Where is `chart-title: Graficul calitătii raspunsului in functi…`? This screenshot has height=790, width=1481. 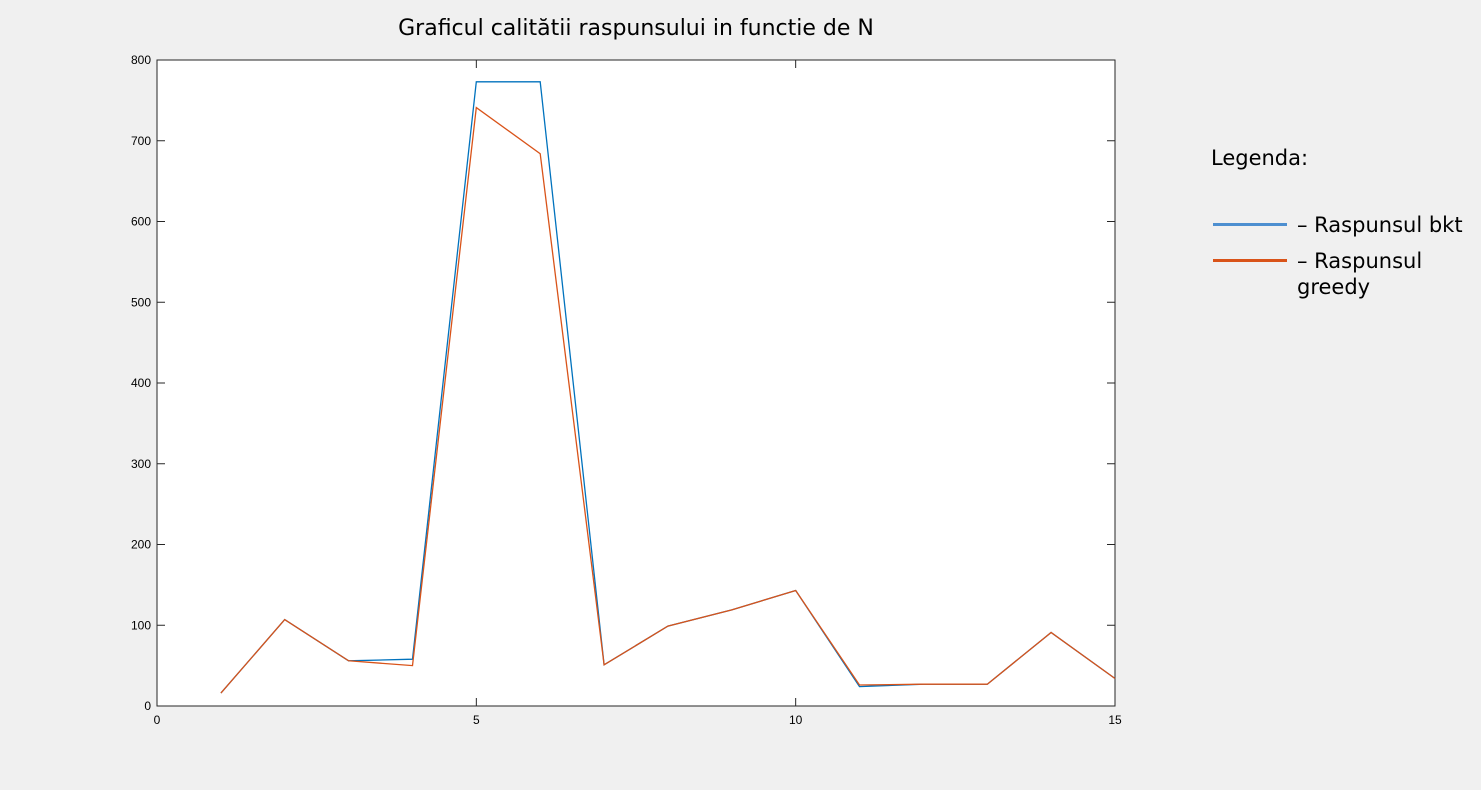 chart-title: Graficul calitătii raspunsului in functi… is located at coordinates (636, 28).